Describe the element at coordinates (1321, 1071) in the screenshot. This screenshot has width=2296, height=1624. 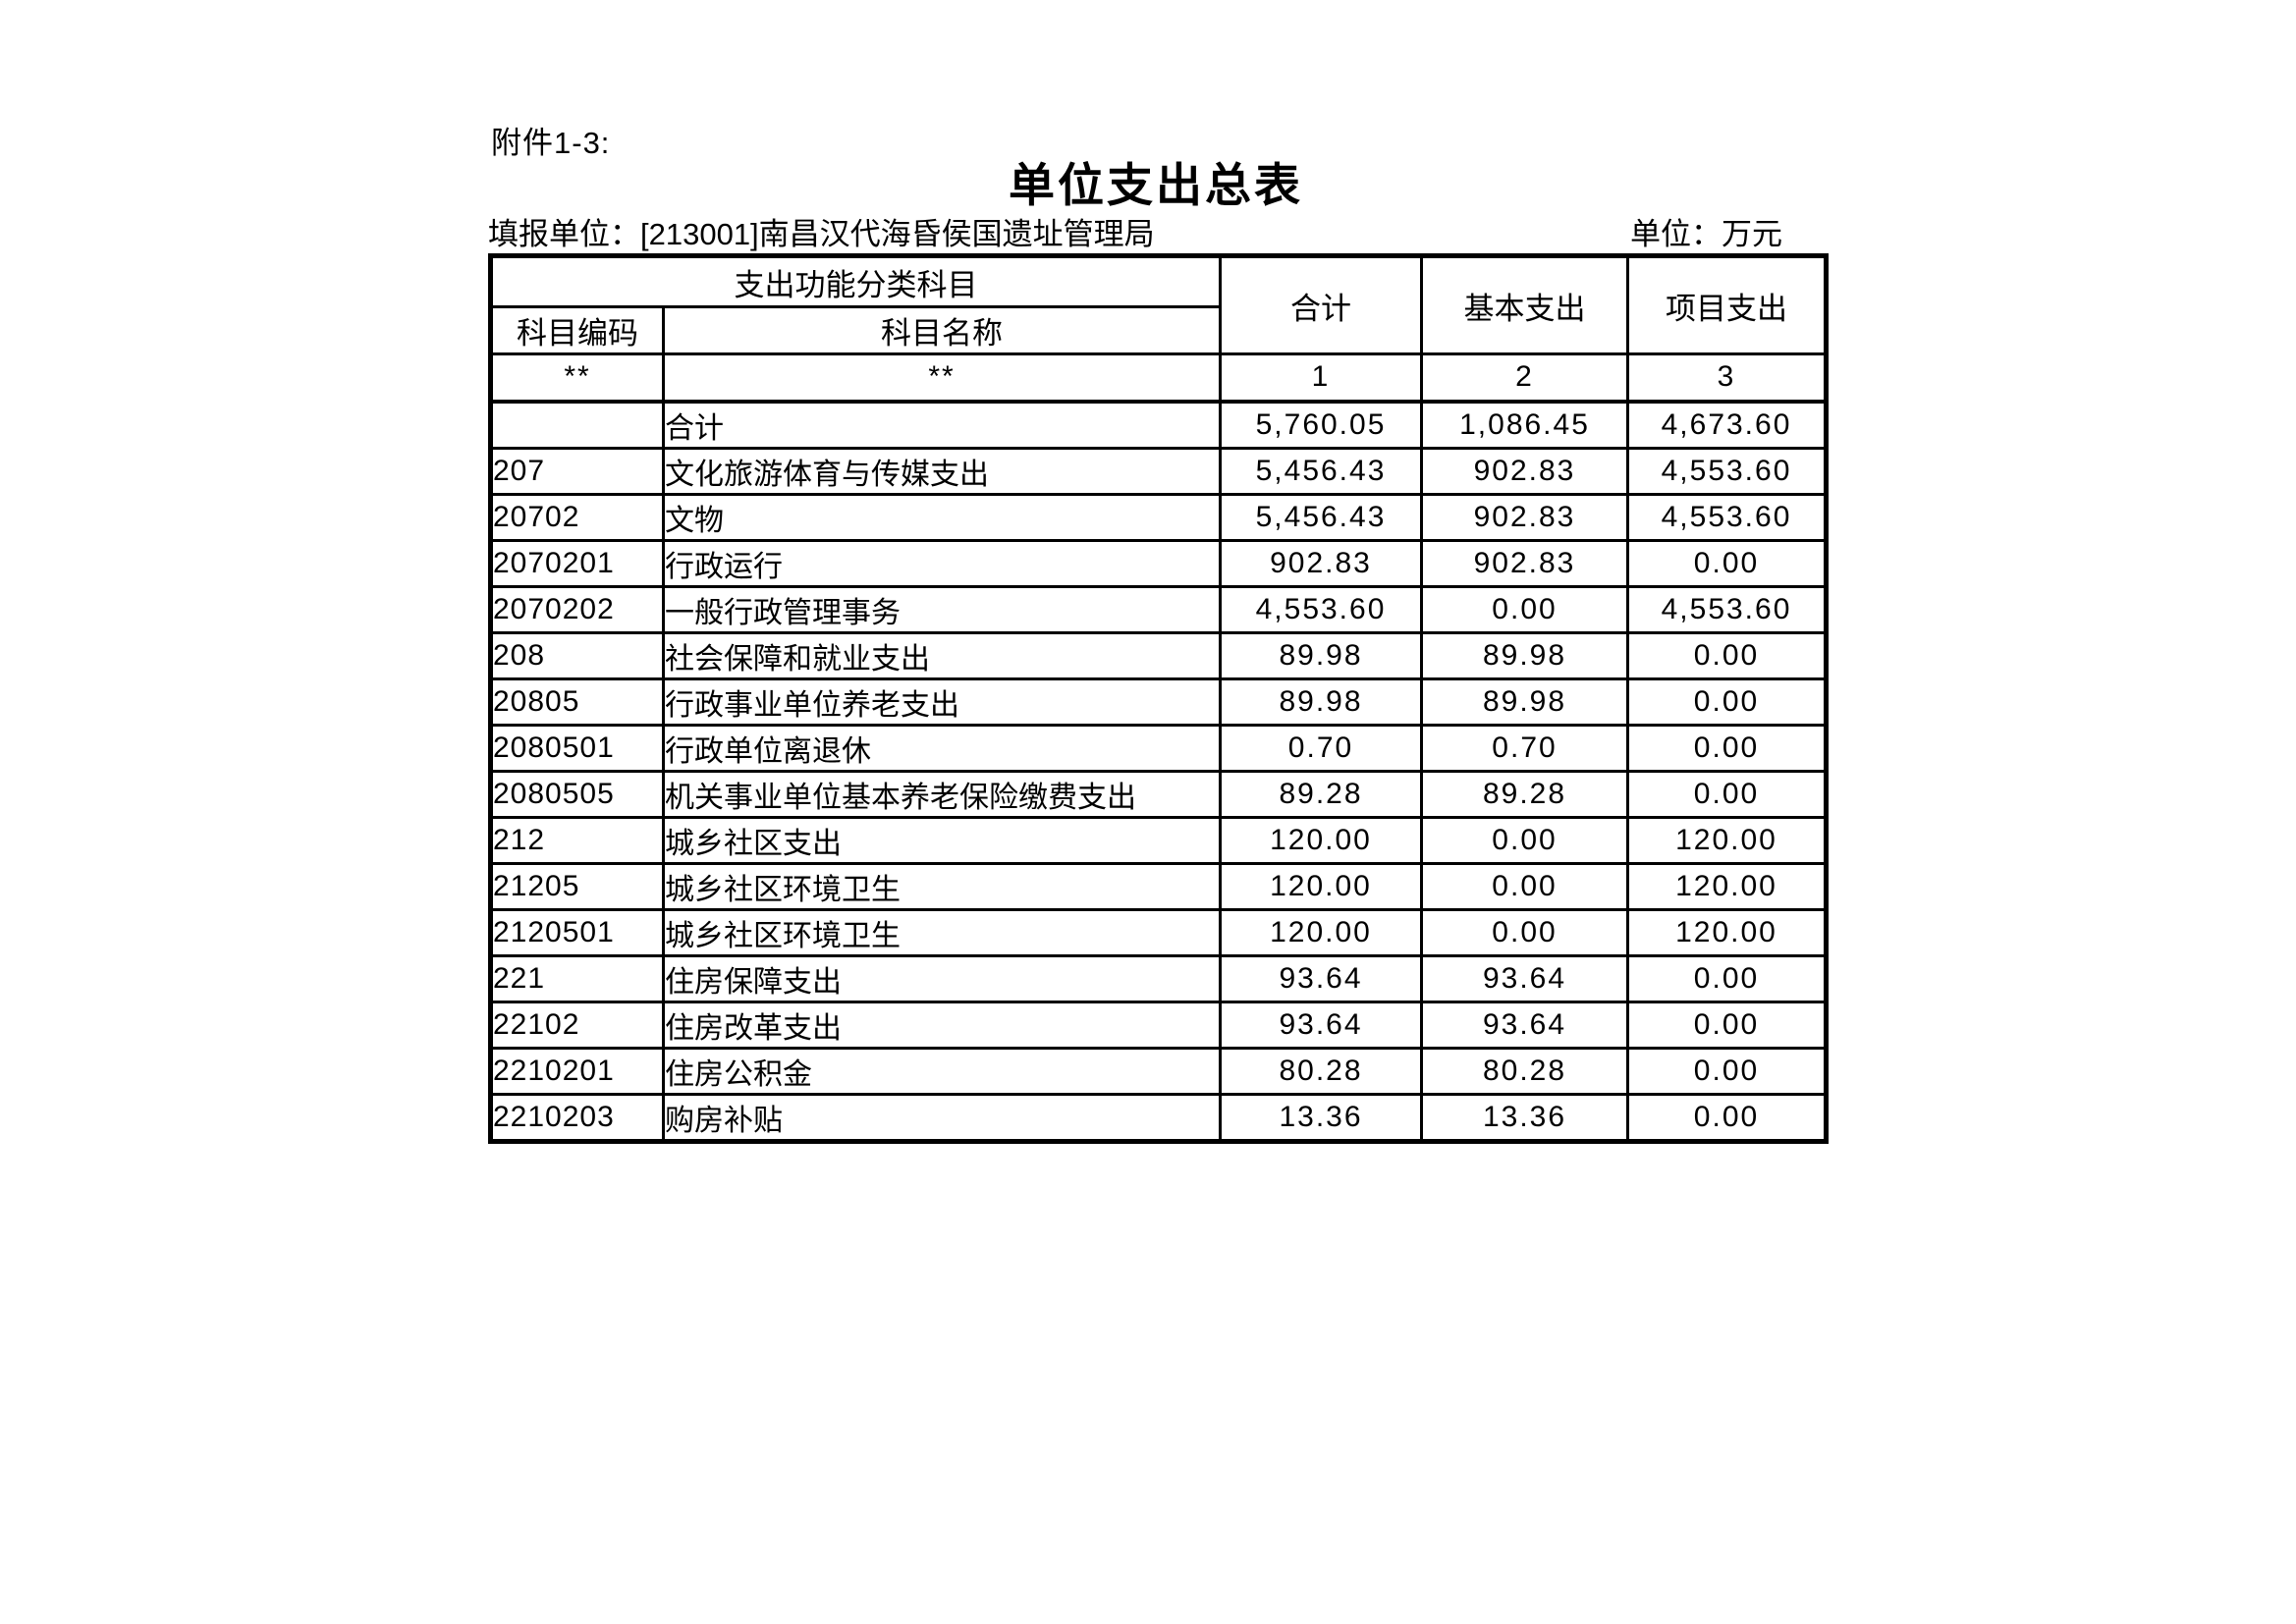
I see `total-cell: 80.28` at that location.